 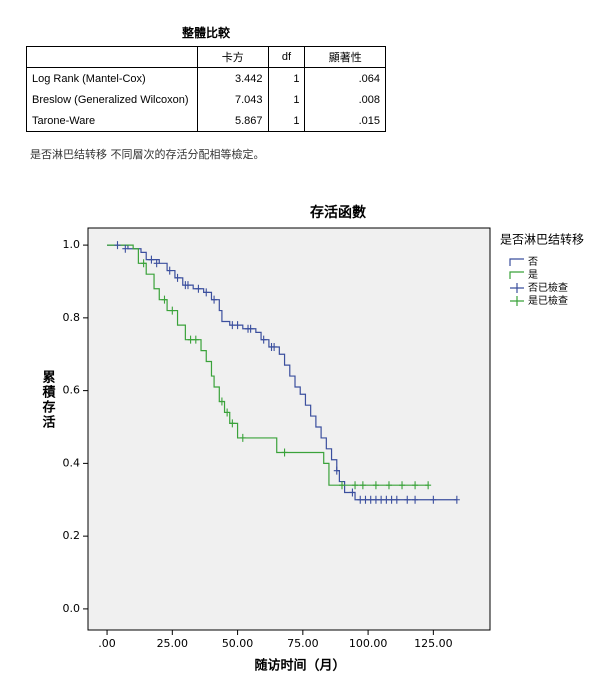 What do you see at coordinates (72, 535) in the screenshot?
I see `y-tick-label: 0.2` at bounding box center [72, 535].